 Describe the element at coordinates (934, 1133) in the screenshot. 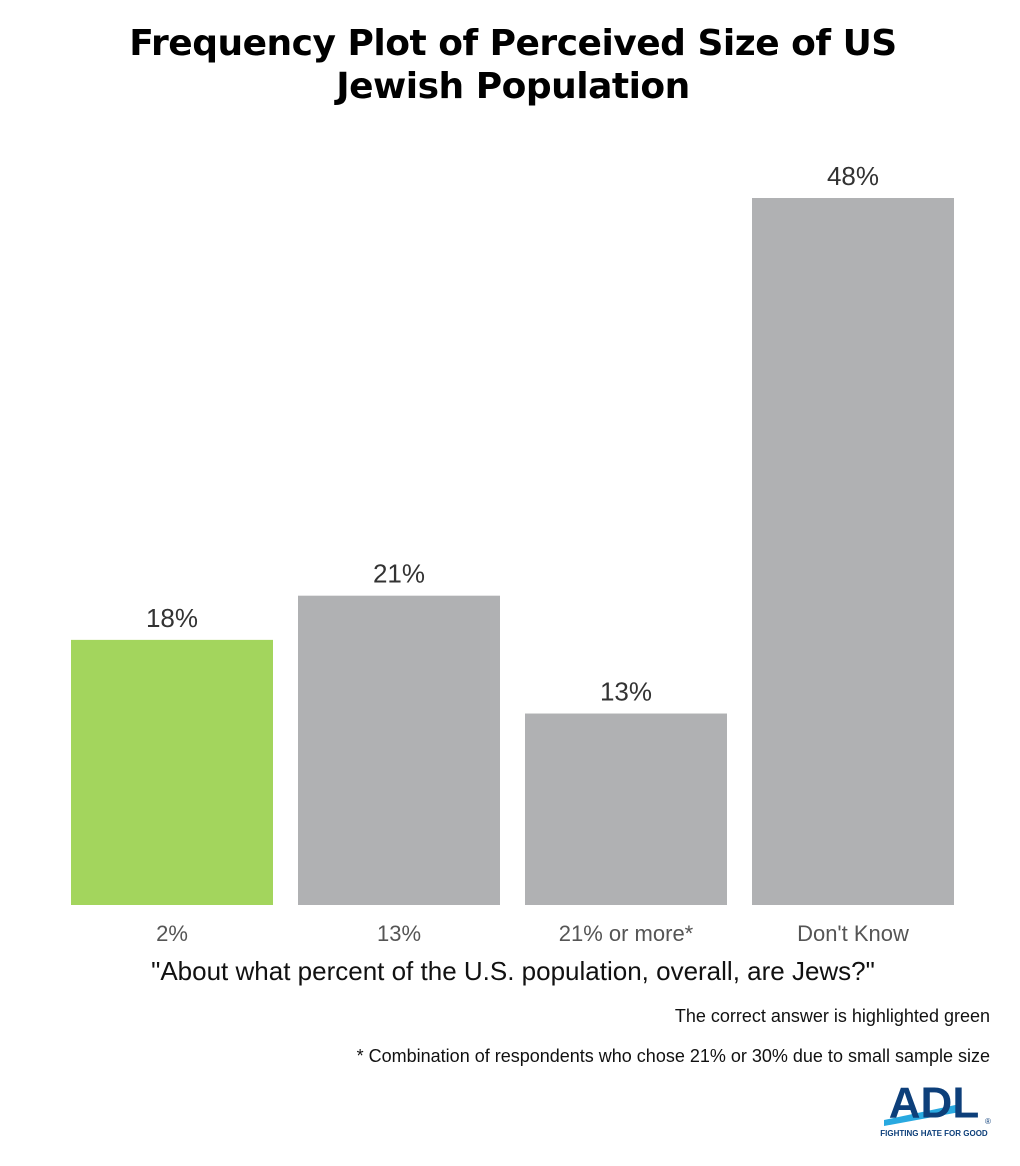

I see `logo-tagline: FIGHTING HATE FOR GOOD` at that location.